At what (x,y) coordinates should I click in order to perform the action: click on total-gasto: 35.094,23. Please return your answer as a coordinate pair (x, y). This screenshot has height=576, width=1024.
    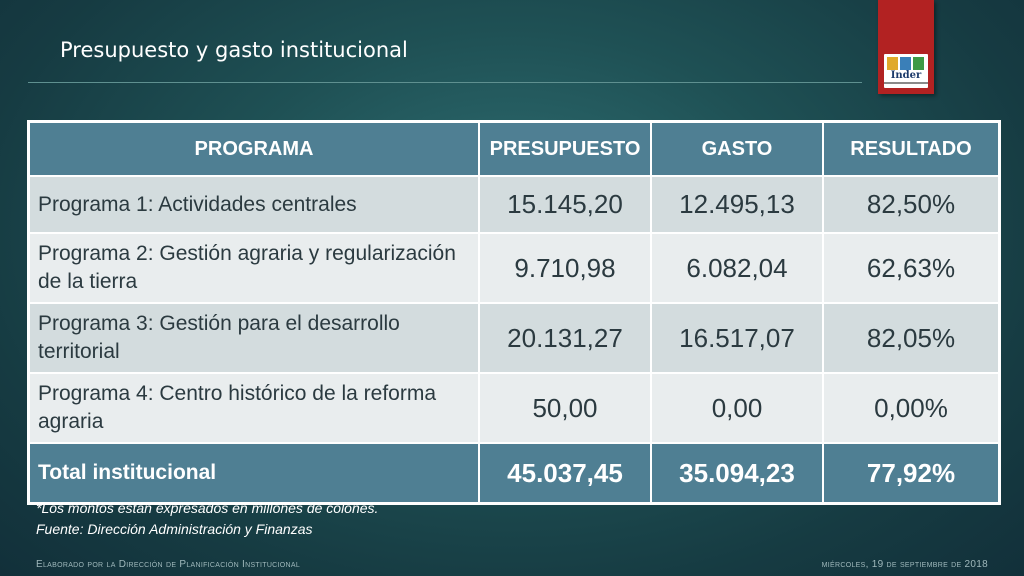
    Looking at the image, I should click on (737, 473).